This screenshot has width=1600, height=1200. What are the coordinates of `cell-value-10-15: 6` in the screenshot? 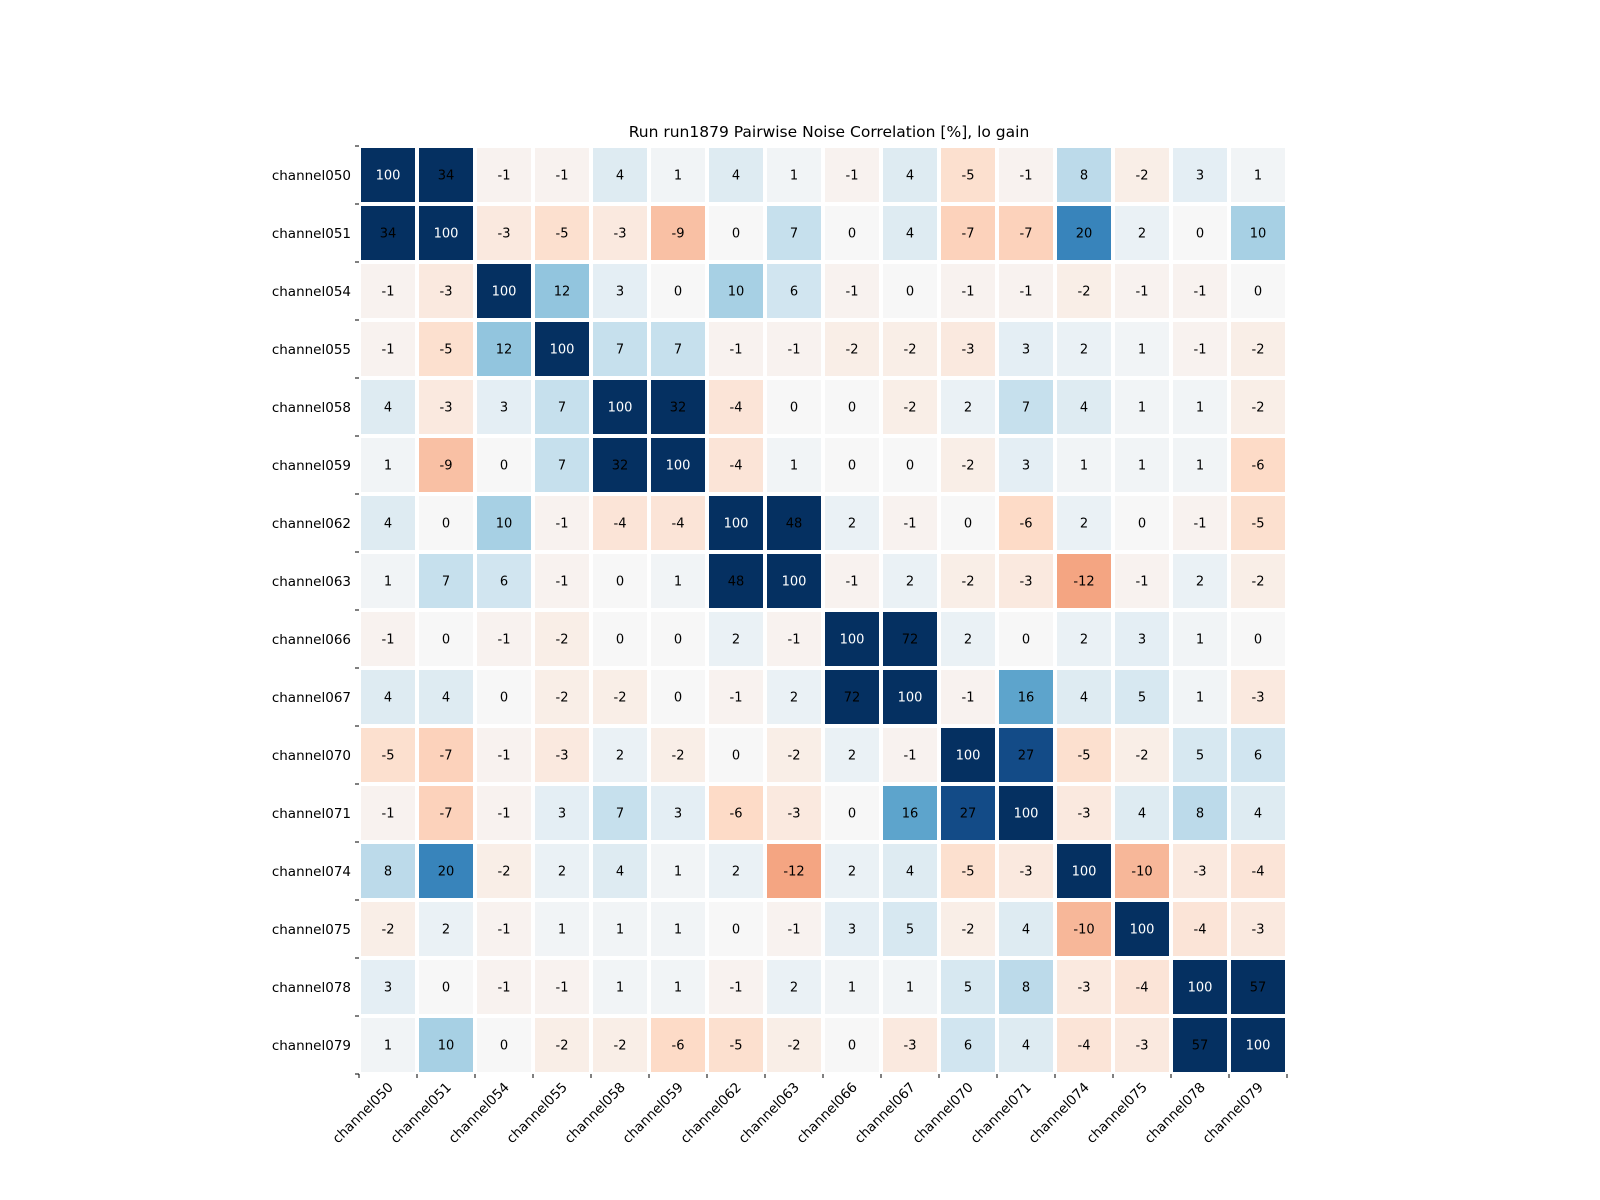 It's located at (1258, 756).